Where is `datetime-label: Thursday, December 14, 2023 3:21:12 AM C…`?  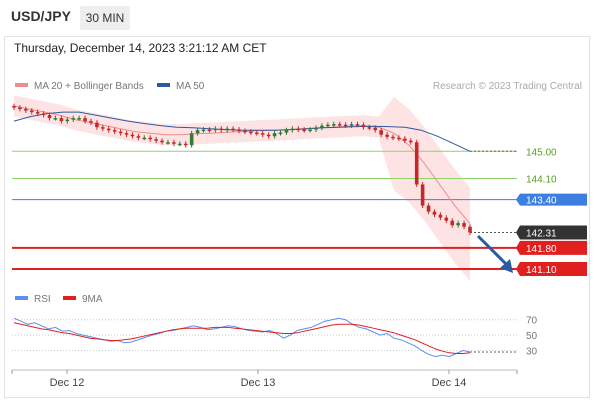 datetime-label: Thursday, December 14, 2023 3:21:12 AM C… is located at coordinates (140, 48).